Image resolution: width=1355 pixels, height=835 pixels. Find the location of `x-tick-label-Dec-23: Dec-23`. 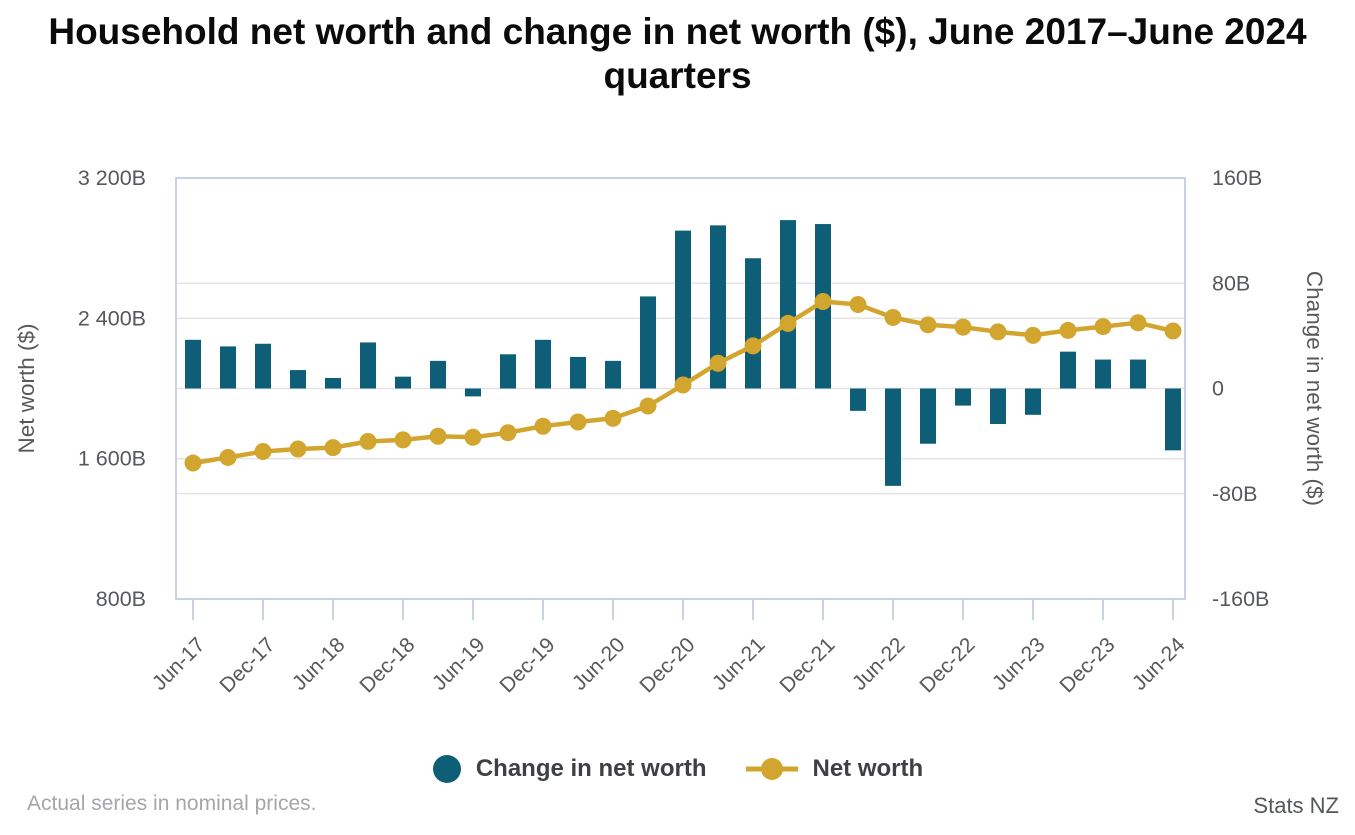

x-tick-label-Dec-23: Dec-23 is located at coordinates (1087, 665).